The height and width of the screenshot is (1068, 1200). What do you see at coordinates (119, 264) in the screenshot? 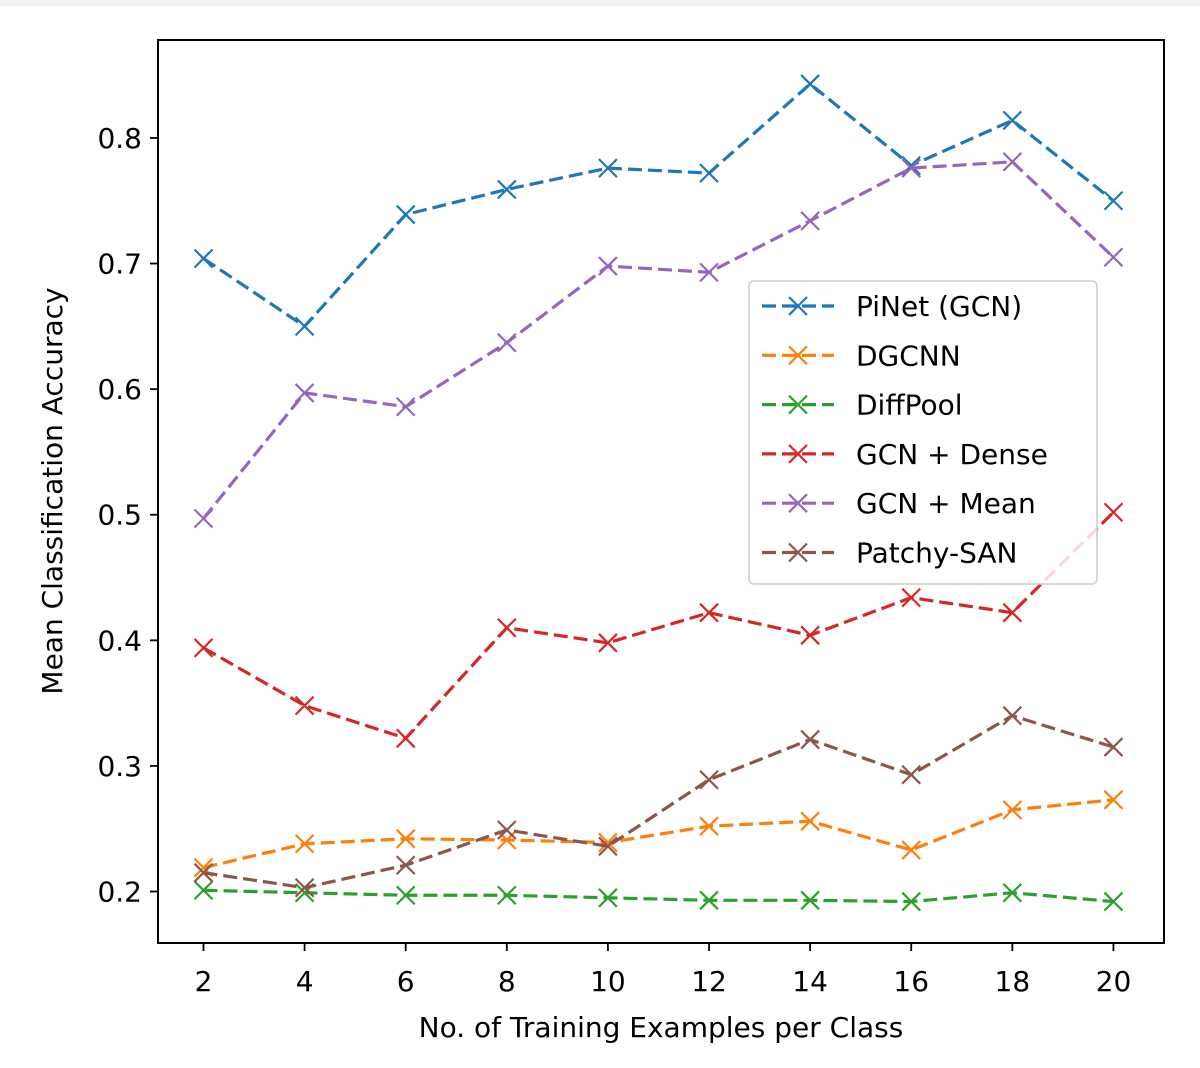
I see `y-tick-label-0.7: 0.7` at bounding box center [119, 264].